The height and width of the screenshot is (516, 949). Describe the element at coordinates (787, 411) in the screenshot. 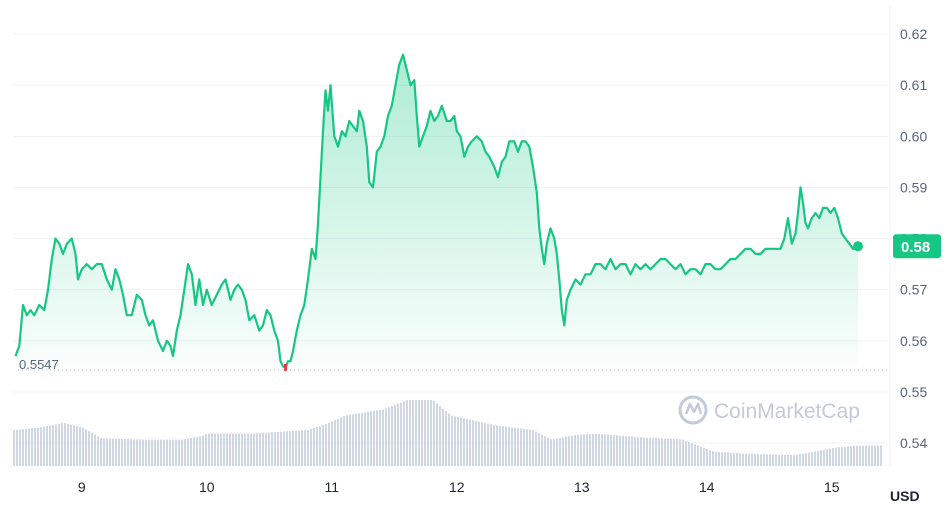

I see `watermark-text: CoinMarketCap` at that location.